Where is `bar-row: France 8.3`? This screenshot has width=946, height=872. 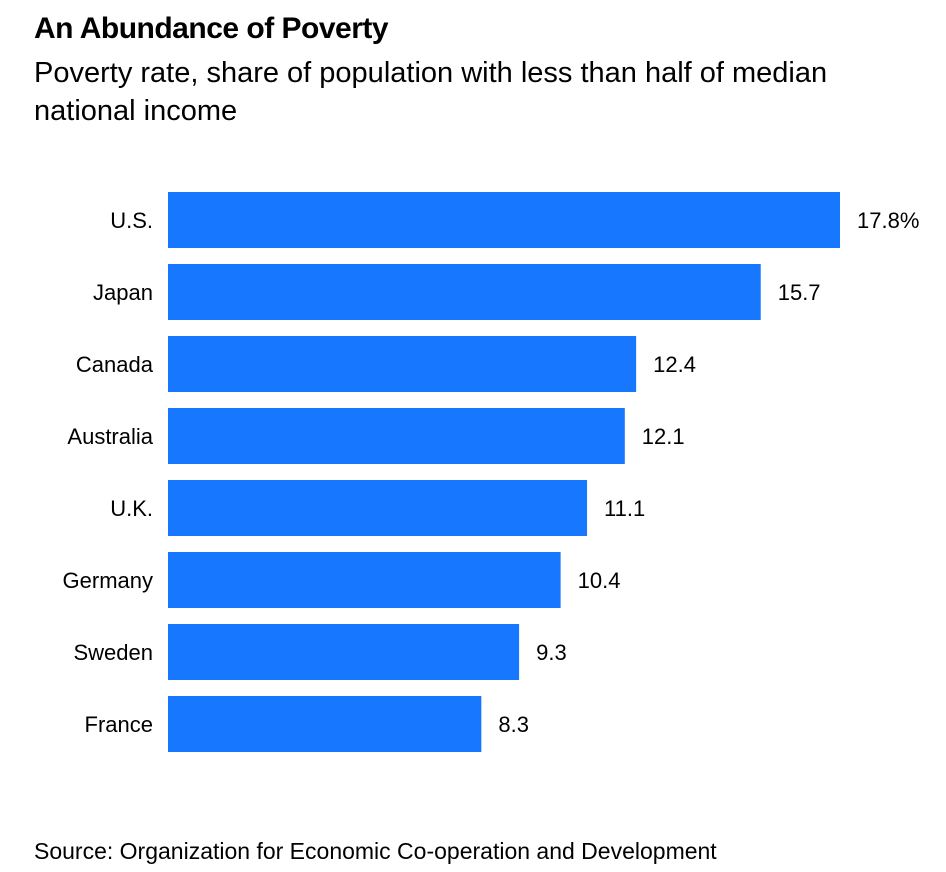 bar-row: France 8.3 is located at coordinates (307, 724).